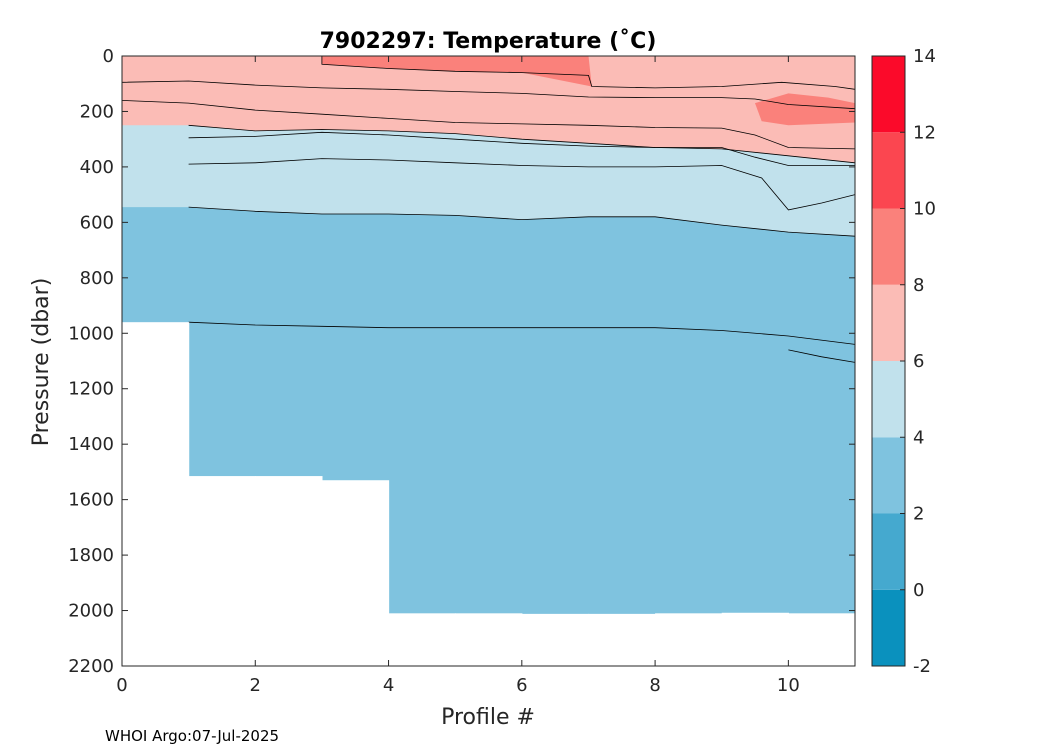 Image resolution: width=1050 pixels, height=754 pixels. Describe the element at coordinates (97, 167) in the screenshot. I see `y-tick-label: 400` at that location.